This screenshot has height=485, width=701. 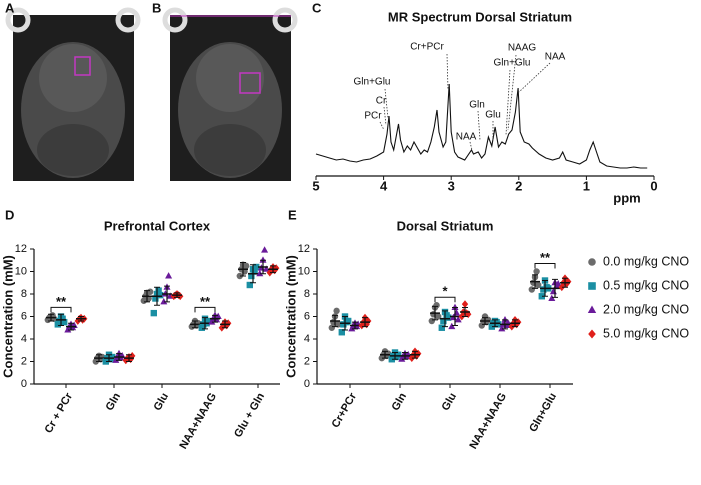 What do you see at coordinates (480, 16) in the screenshot?
I see `chart-title: MR Spectrum Dorsal Striatum` at bounding box center [480, 16].